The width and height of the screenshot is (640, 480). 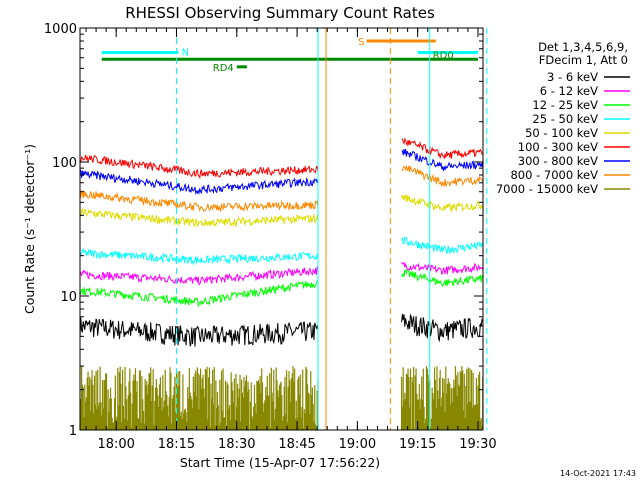 What do you see at coordinates (598, 473) in the screenshot?
I see `footer-timestamp: 14-Oct-2021 17:43` at bounding box center [598, 473].